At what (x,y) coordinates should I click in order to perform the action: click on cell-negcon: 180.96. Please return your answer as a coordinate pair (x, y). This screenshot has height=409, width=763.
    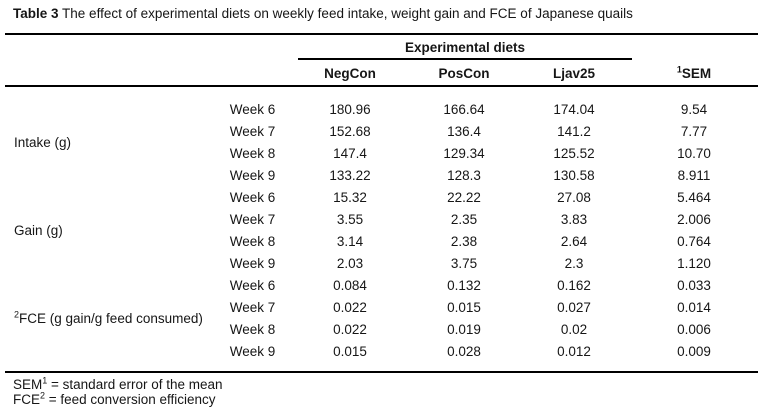
    Looking at the image, I should click on (350, 109).